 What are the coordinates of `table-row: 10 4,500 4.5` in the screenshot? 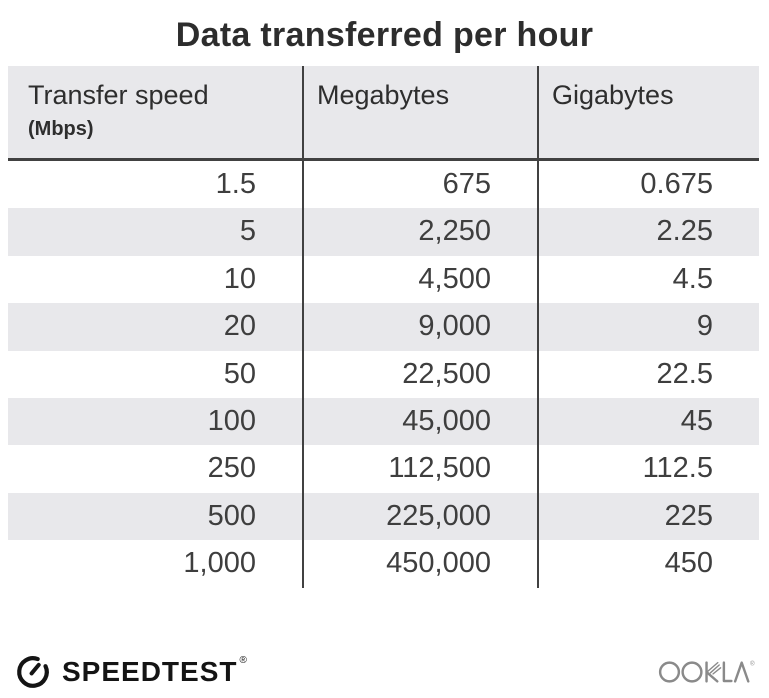 It's located at (383, 279).